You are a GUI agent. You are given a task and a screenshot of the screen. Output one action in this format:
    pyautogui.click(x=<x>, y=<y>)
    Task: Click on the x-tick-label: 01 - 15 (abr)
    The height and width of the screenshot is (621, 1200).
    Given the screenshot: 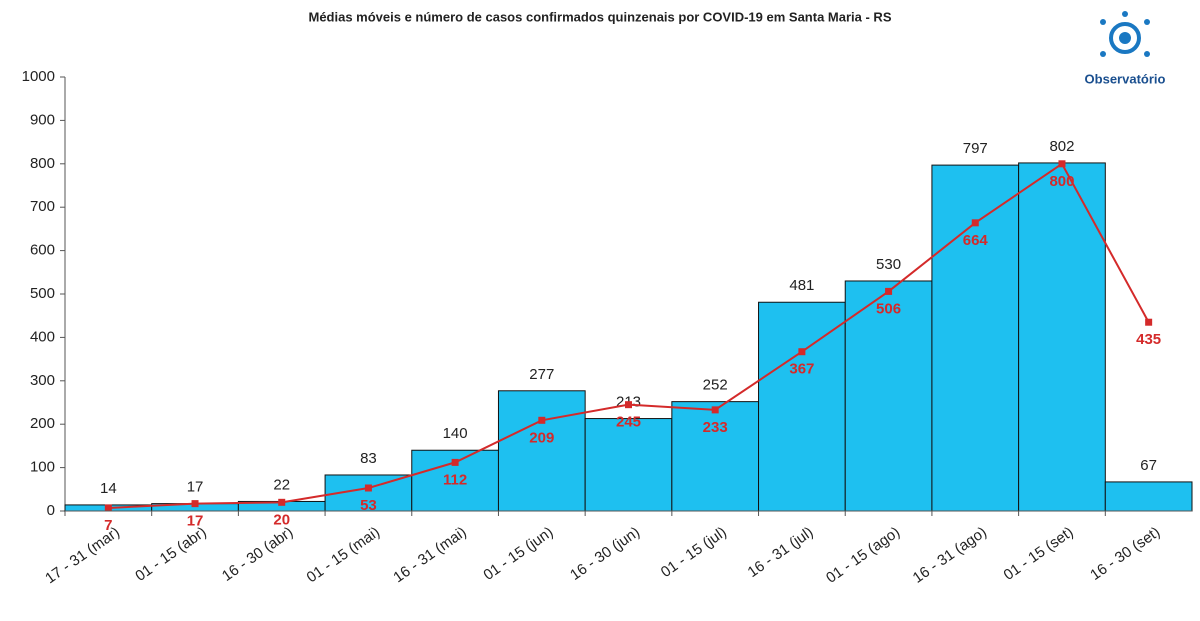 What is the action you would take?
    pyautogui.click(x=170, y=554)
    